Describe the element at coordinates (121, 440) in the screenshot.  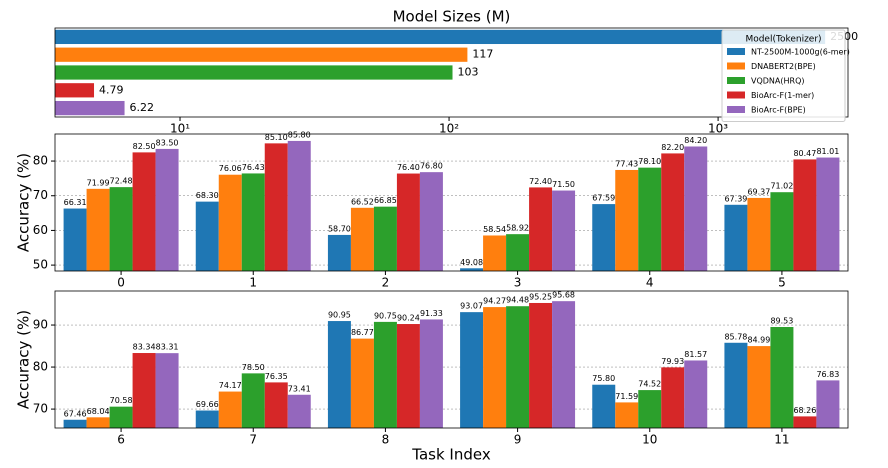
I see `x-tick-label: 6` at that location.